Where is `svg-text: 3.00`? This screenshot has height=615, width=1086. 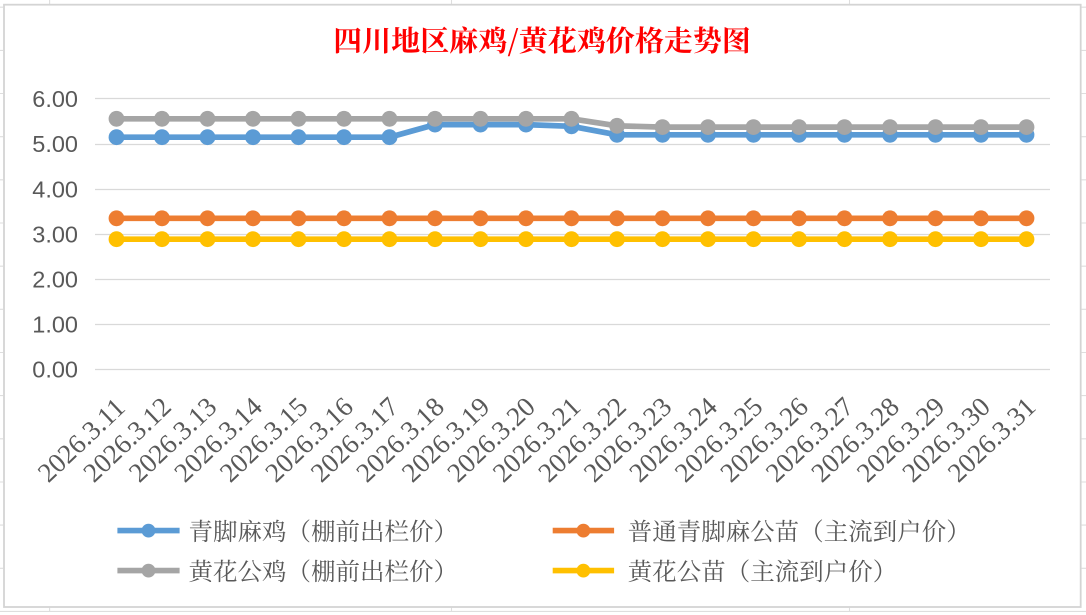 svg-text: 3.00 is located at coordinates (55, 234).